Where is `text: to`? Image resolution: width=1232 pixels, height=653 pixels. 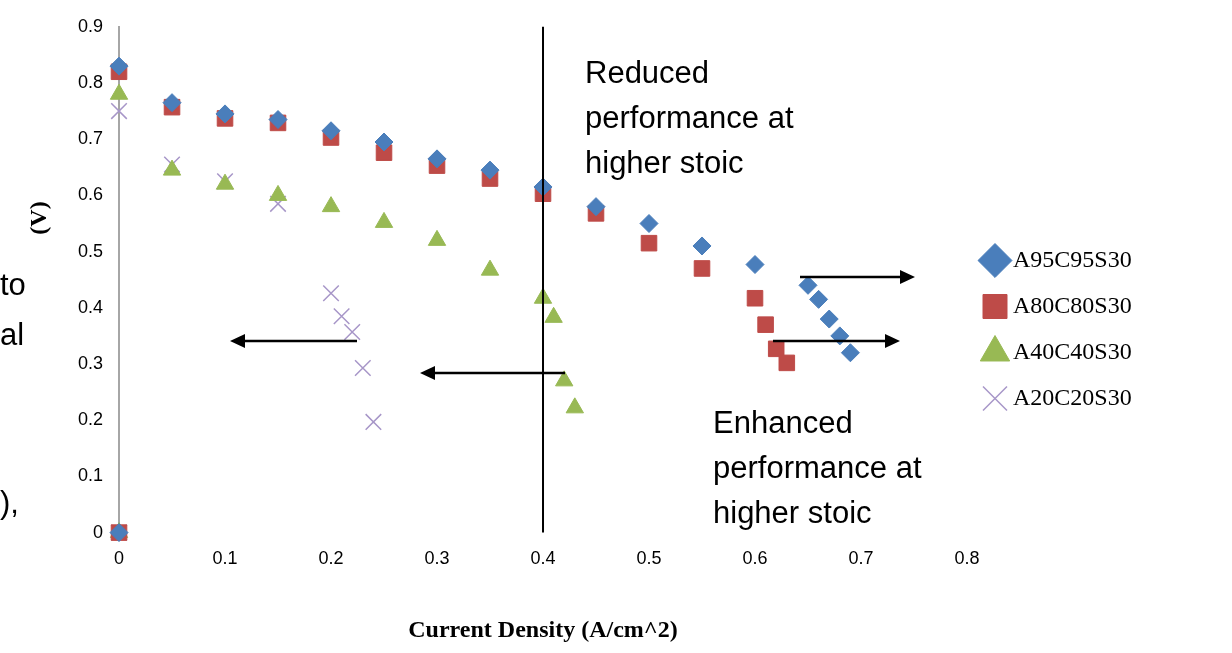
text: to is located at coordinates (13, 285).